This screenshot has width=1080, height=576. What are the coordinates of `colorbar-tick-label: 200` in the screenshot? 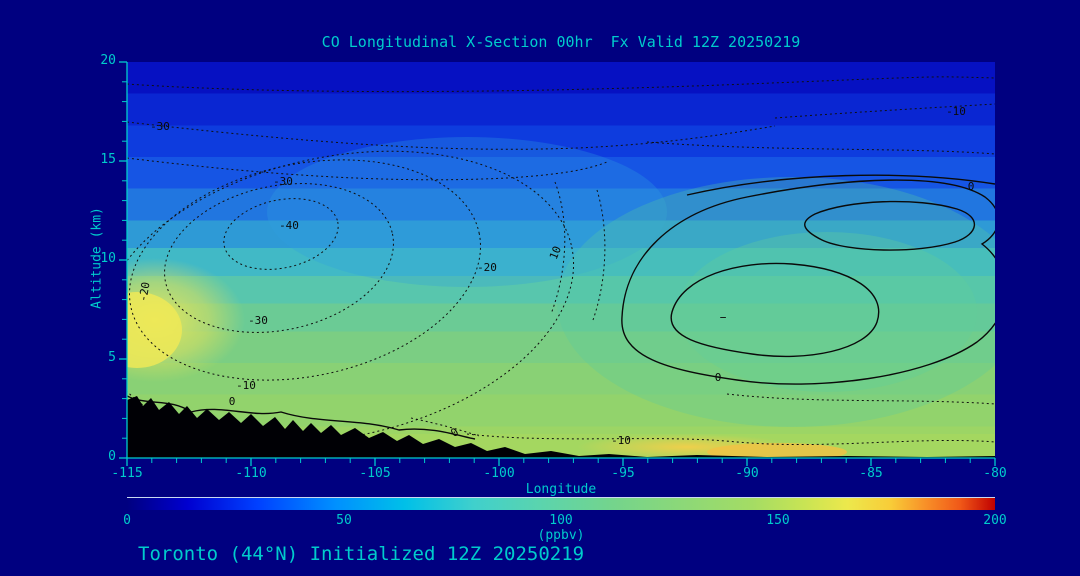 It's located at (995, 520).